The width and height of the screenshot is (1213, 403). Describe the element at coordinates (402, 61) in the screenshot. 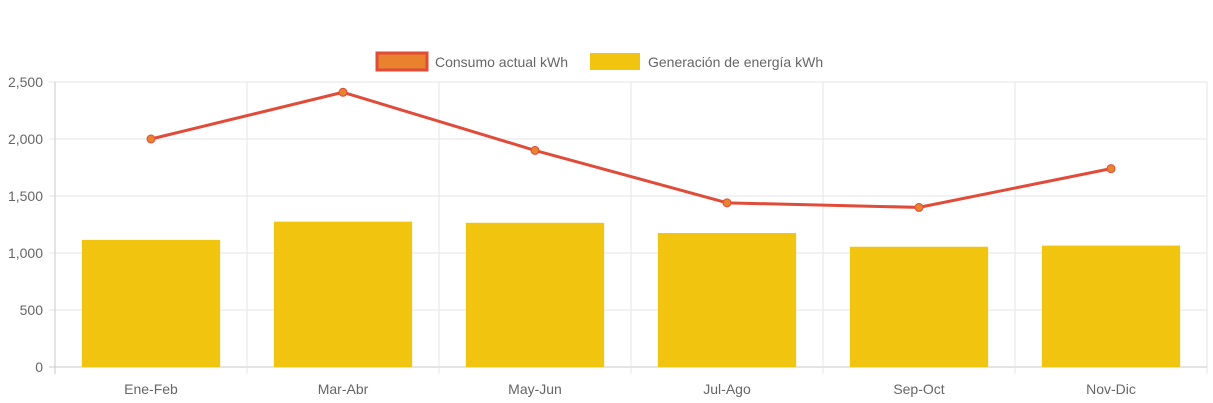

I see `legend-swatch-consumo` at that location.